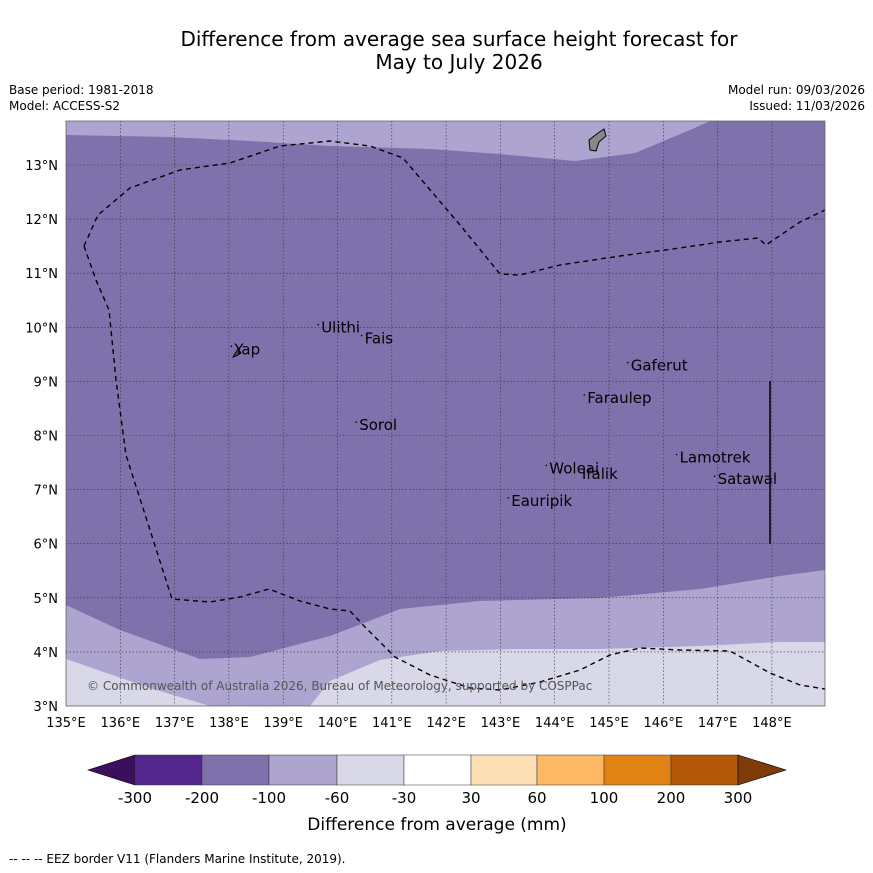 The image size is (873, 873). Describe the element at coordinates (41, 274) in the screenshot. I see `y-tick-label: 11°N` at that location.